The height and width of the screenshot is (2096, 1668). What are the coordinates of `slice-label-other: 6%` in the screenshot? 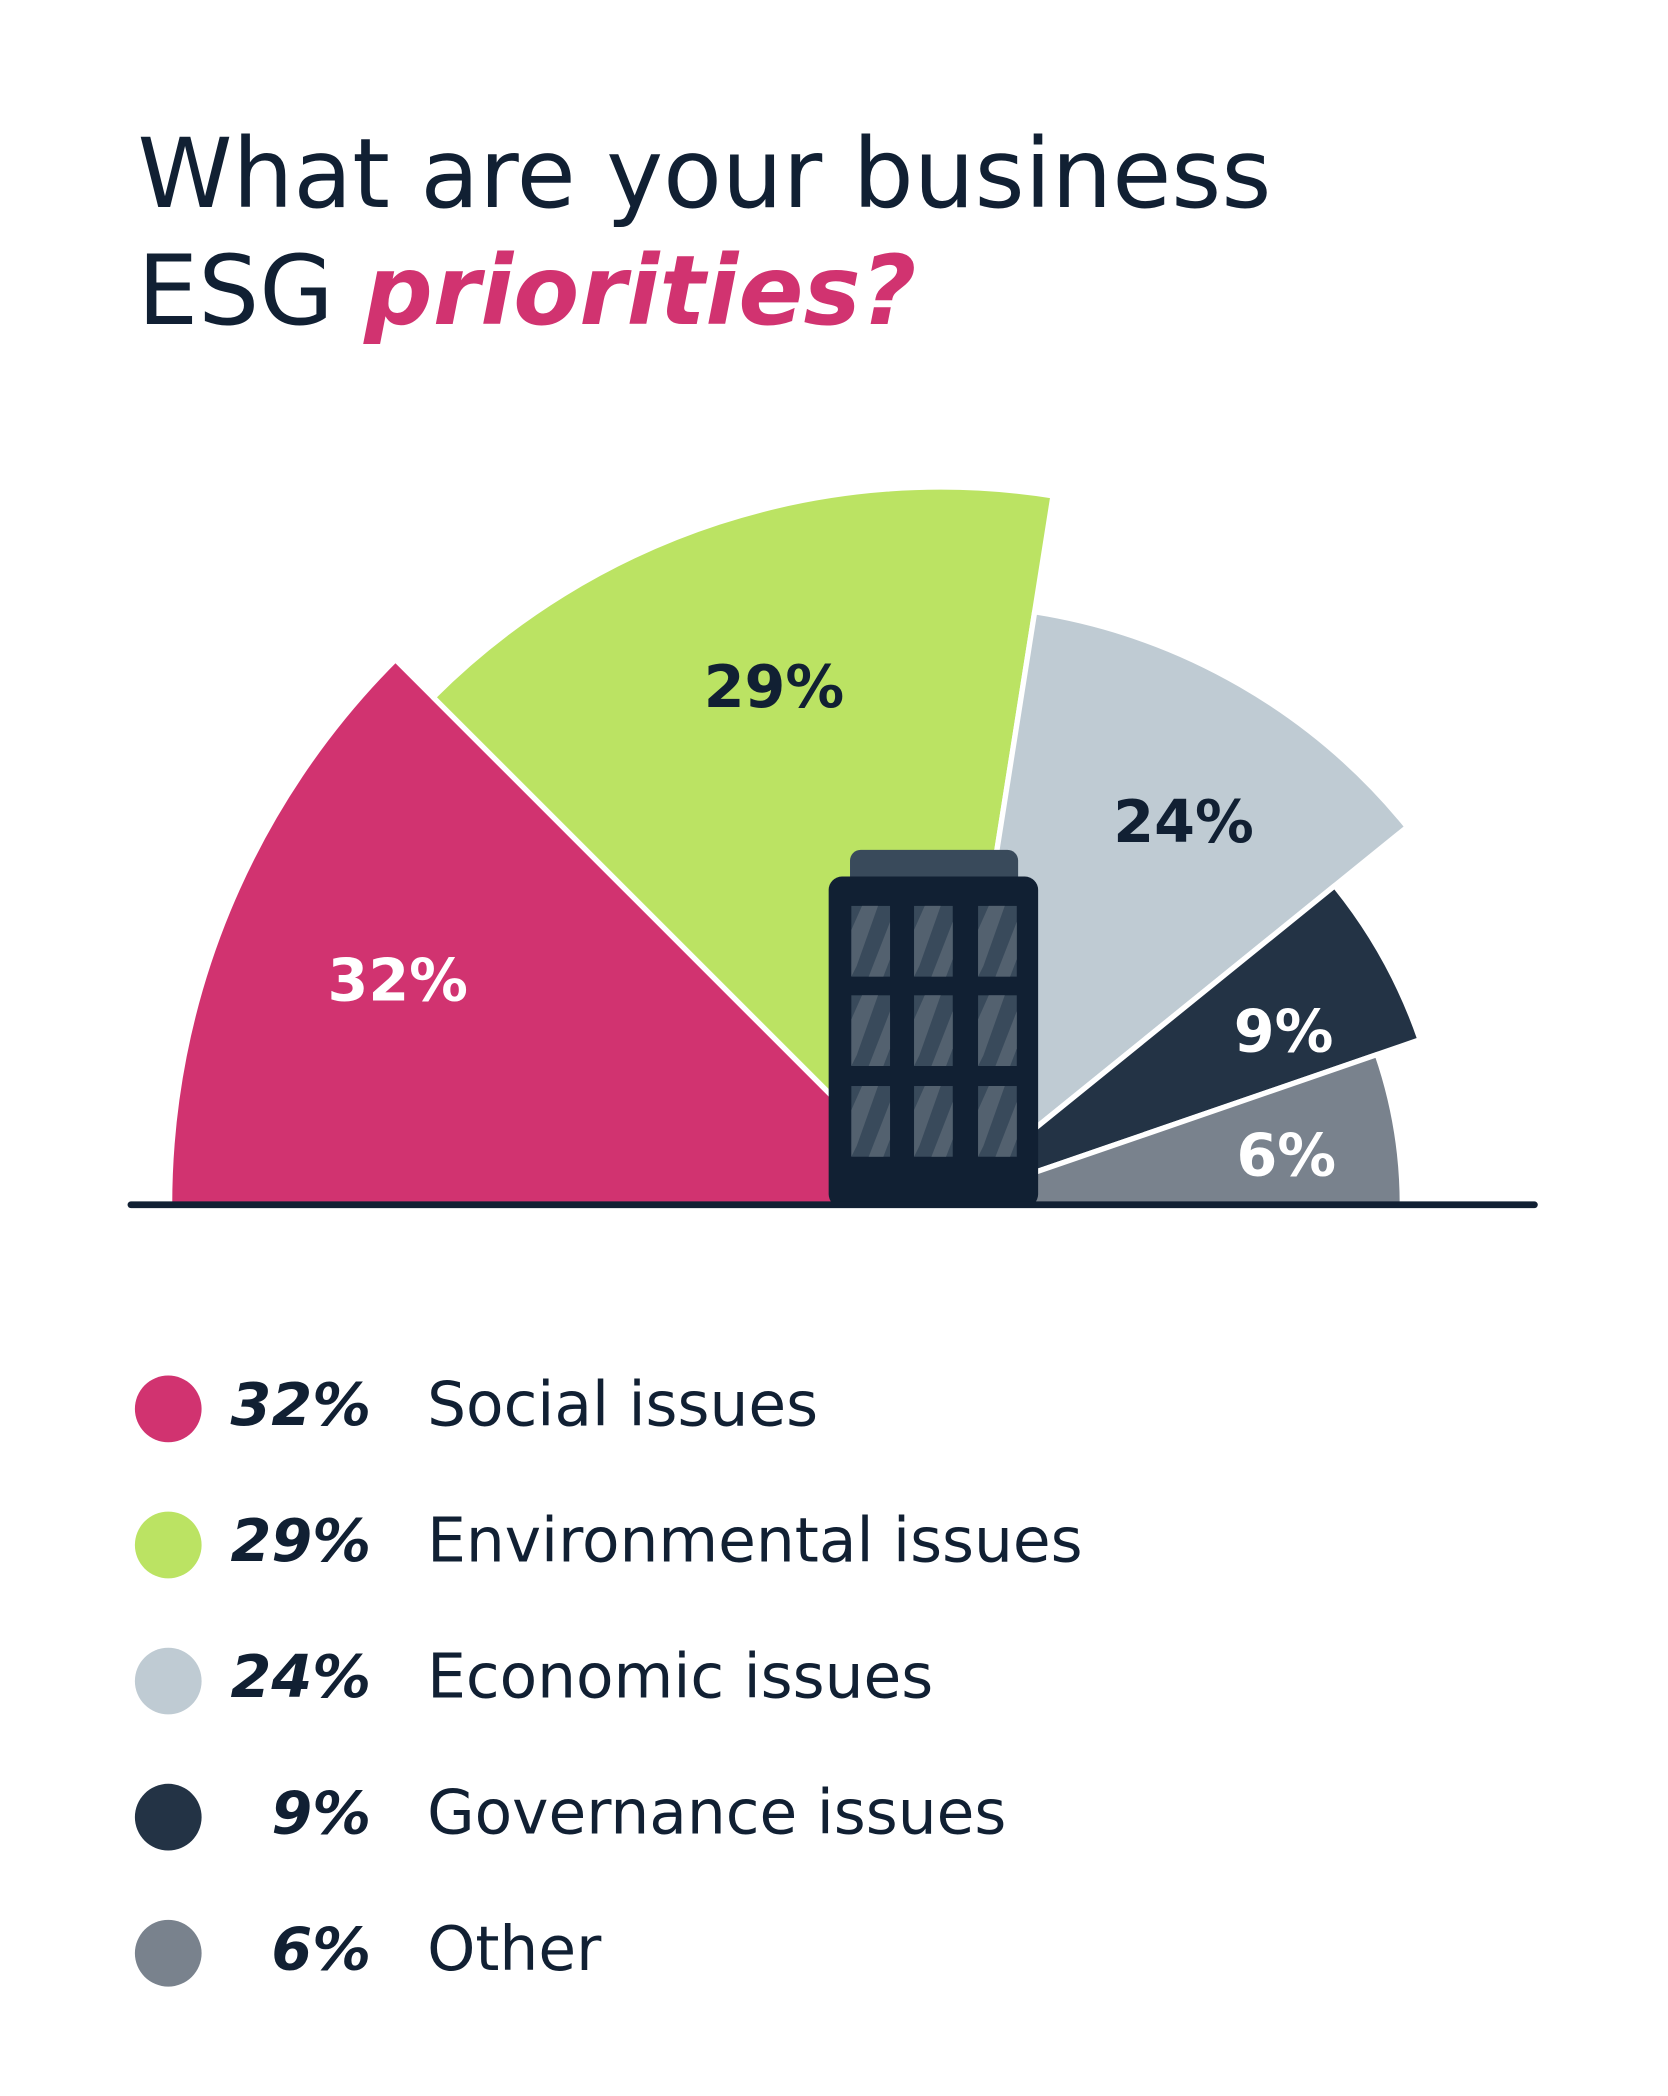 It's located at (1286, 1156).